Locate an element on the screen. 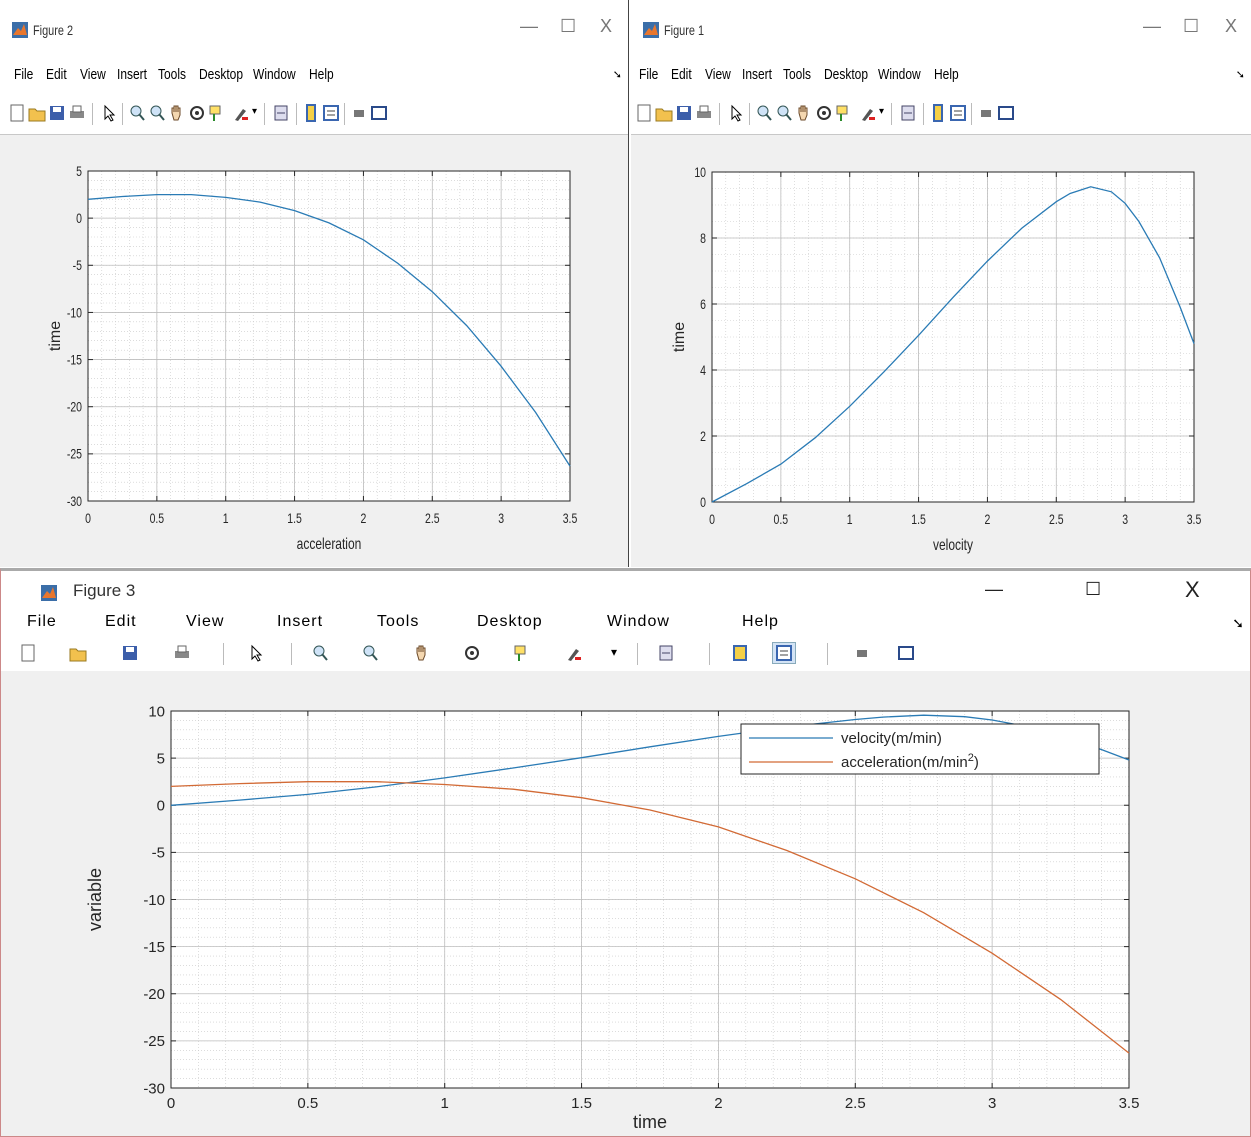 The height and width of the screenshot is (1137, 1251). x-tick-label: 0.5 is located at coordinates (307, 1103).